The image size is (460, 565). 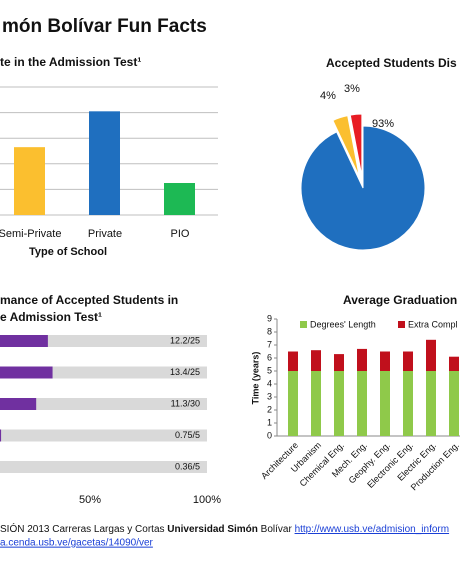 What do you see at coordinates (255, 378) in the screenshot?
I see `y-axis-label: Time (years)` at bounding box center [255, 378].